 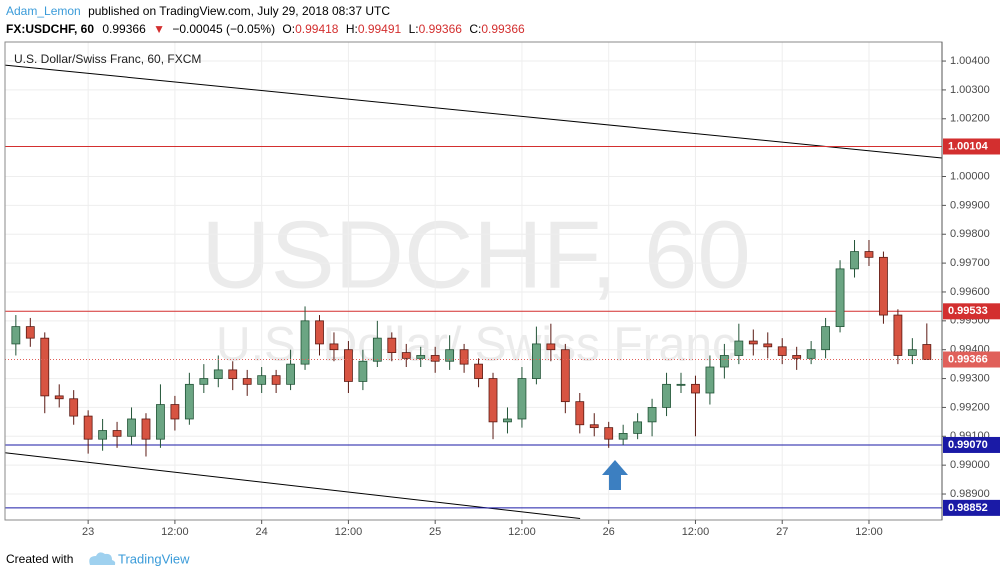 I want to click on open-label: O:, so click(x=288, y=29).